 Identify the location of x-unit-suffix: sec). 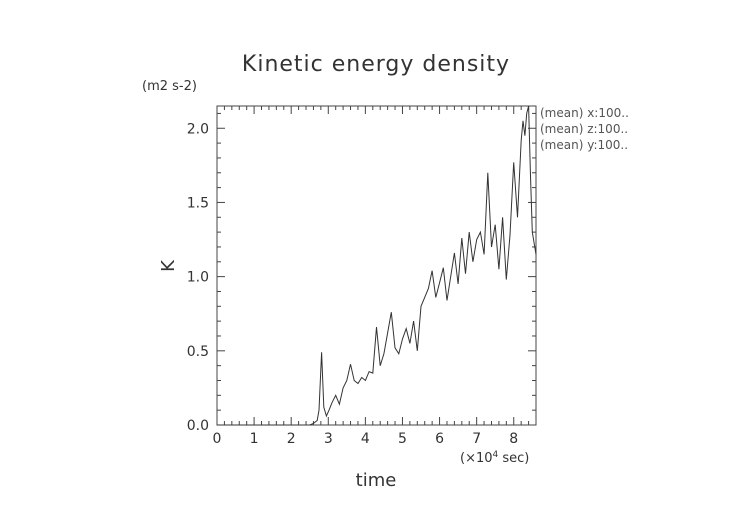
(513, 458).